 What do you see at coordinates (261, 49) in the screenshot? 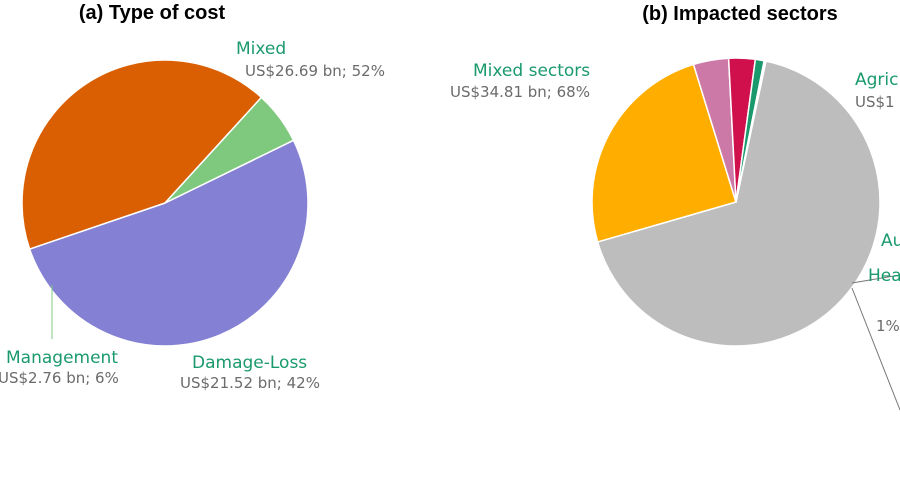
I see `label-mixed: Mixed` at bounding box center [261, 49].